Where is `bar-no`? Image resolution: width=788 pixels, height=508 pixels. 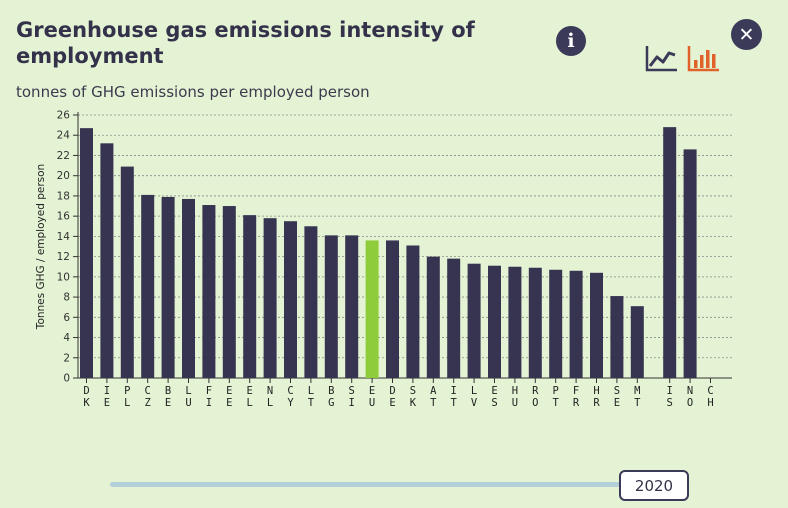 bar-no is located at coordinates (690, 263).